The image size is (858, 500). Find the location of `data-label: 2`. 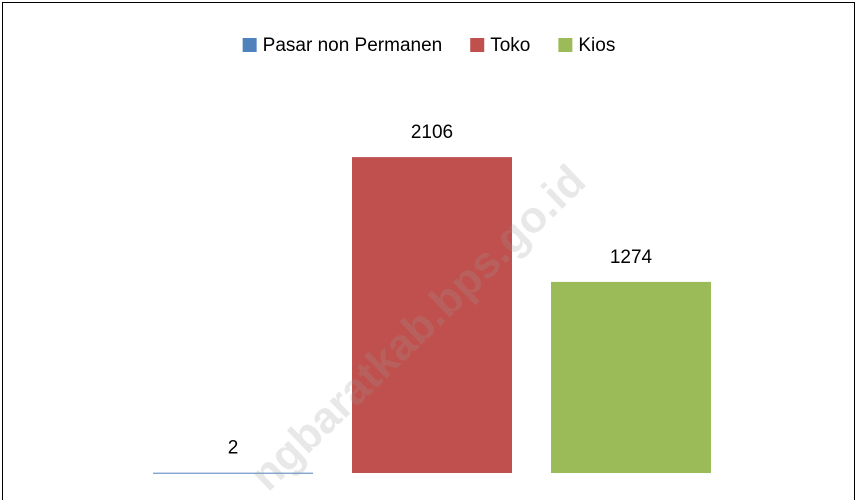

data-label: 2 is located at coordinates (233, 448).